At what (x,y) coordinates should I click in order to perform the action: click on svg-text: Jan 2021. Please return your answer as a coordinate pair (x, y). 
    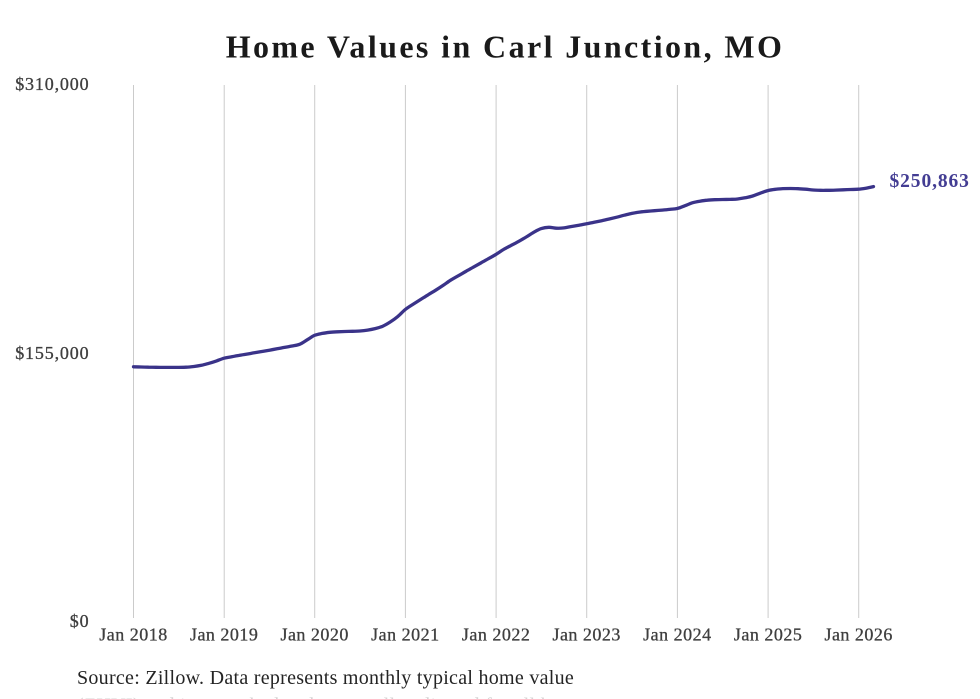
    Looking at the image, I should click on (405, 635).